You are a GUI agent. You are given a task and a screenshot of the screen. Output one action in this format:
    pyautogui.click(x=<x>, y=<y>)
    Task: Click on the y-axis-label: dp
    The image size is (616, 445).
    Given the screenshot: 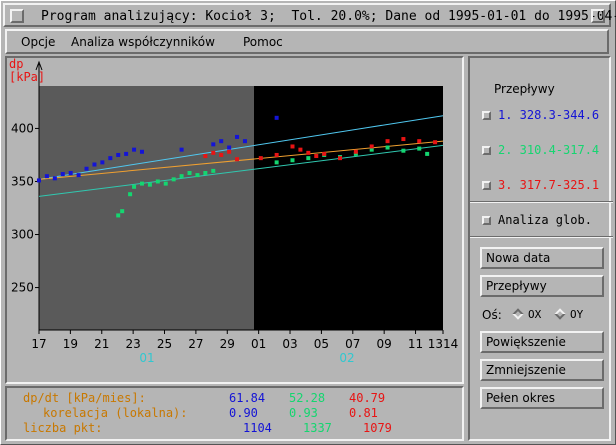 What is the action you would take?
    pyautogui.click(x=16, y=64)
    